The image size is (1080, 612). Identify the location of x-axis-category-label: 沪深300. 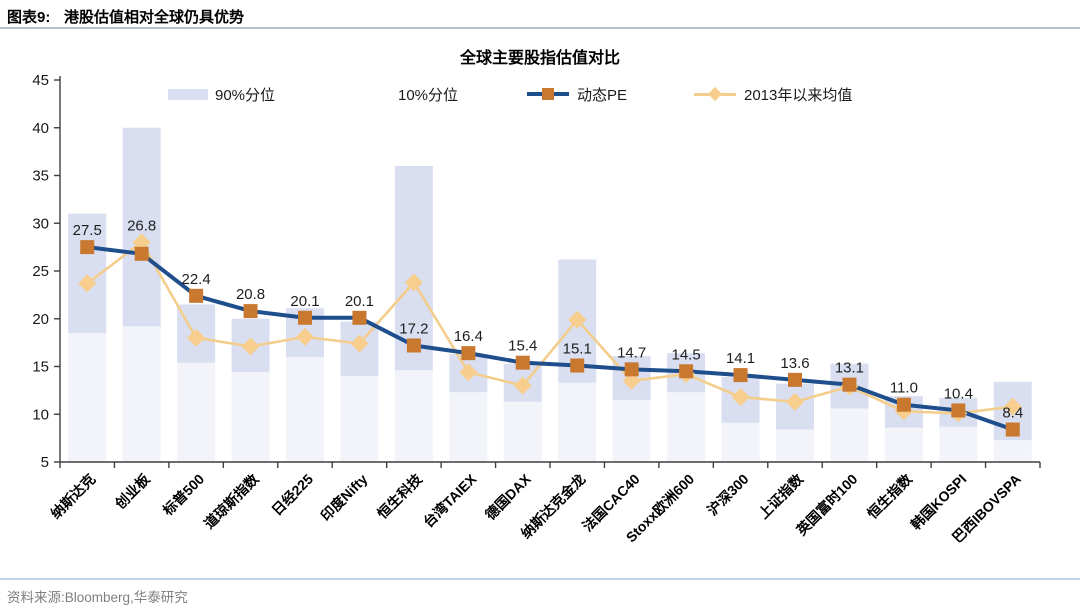
(728, 495).